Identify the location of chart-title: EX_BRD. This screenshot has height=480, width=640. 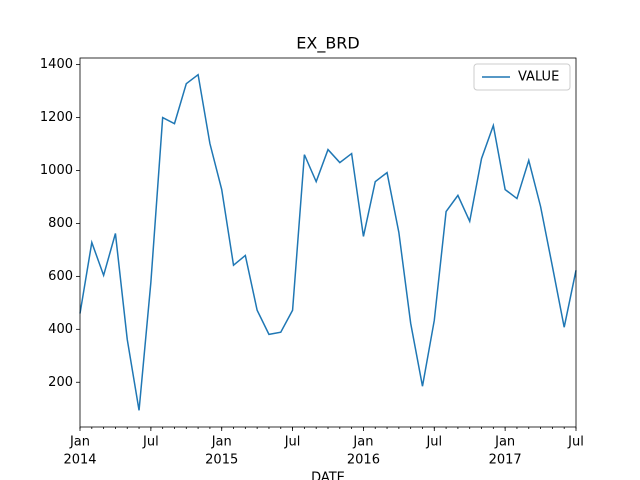
(327, 44).